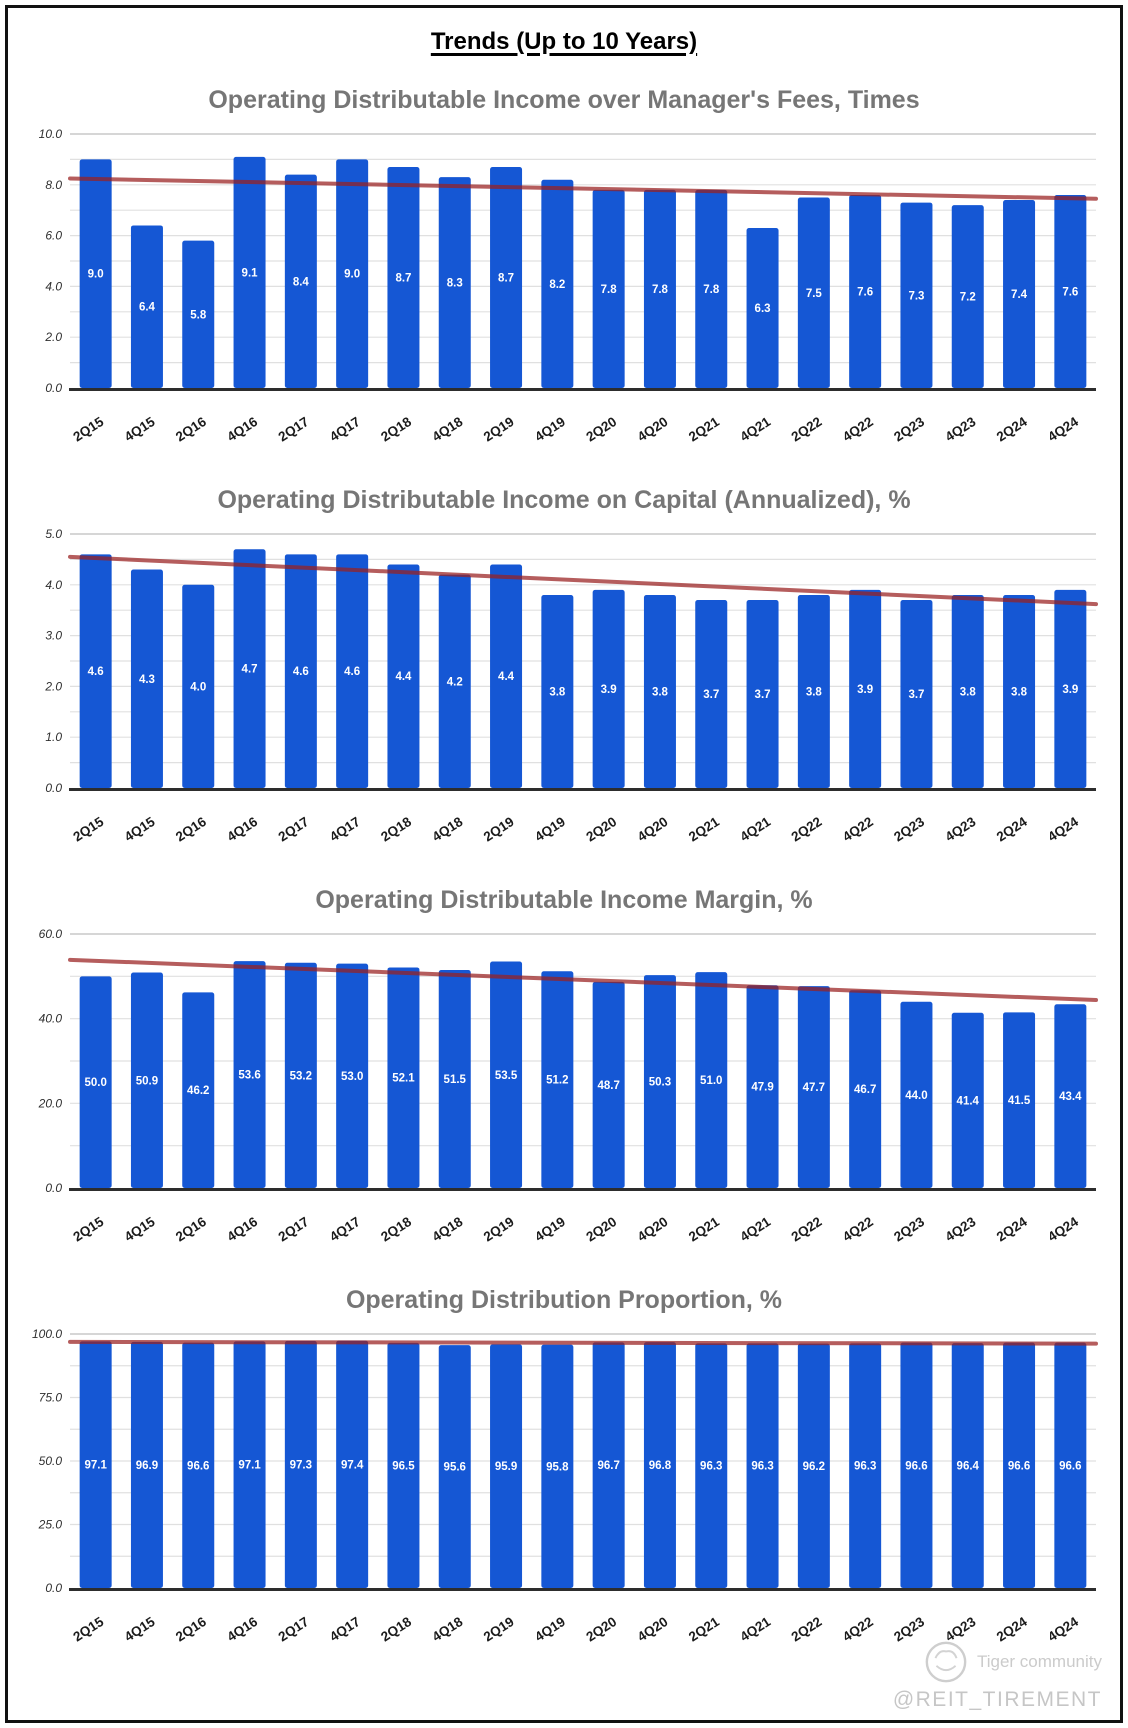  What do you see at coordinates (1063, 1229) in the screenshot?
I see `x-axis-label: 4Q24` at bounding box center [1063, 1229].